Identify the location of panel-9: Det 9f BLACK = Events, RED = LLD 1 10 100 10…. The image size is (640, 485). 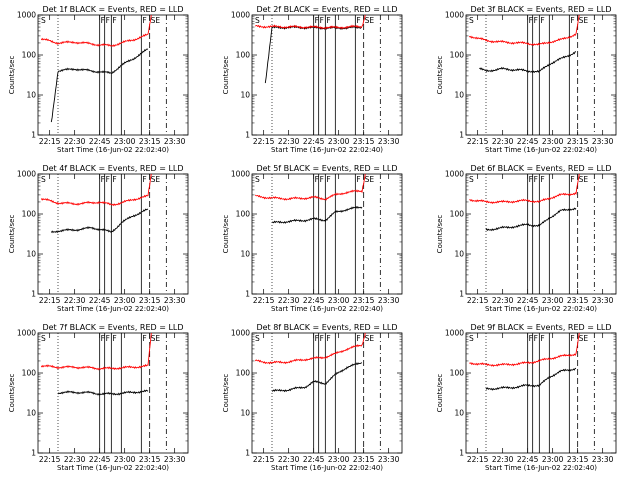
(526, 397).